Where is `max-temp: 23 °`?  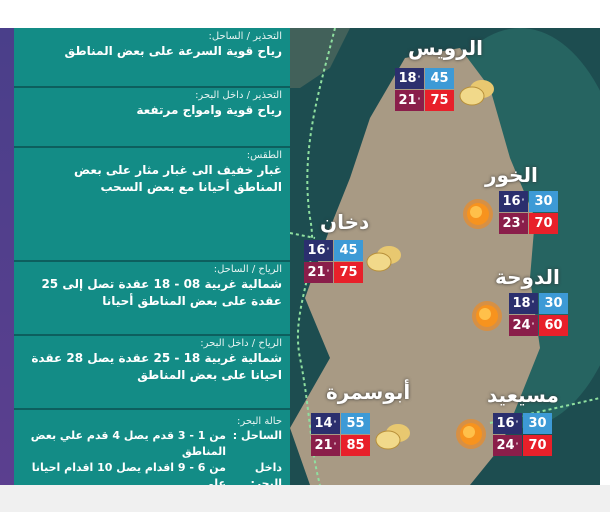
max-temp: 23 ° is located at coordinates (513, 223).